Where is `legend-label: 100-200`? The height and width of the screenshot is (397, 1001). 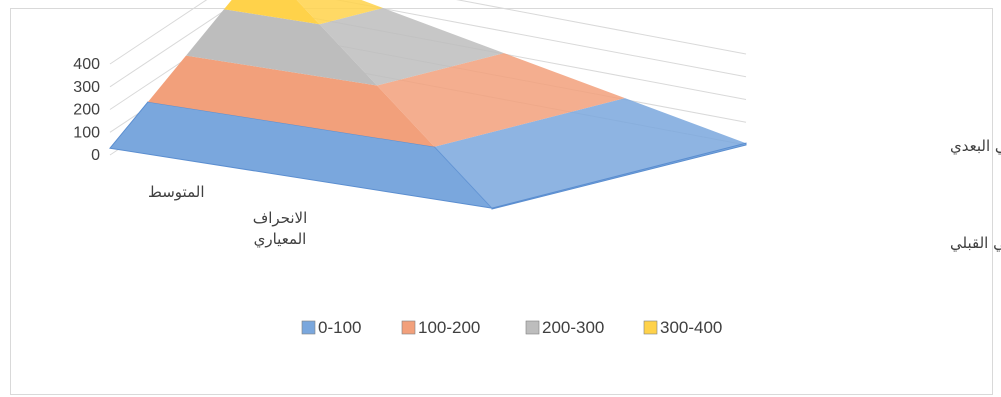
legend-label: 100-200 is located at coordinates (449, 327).